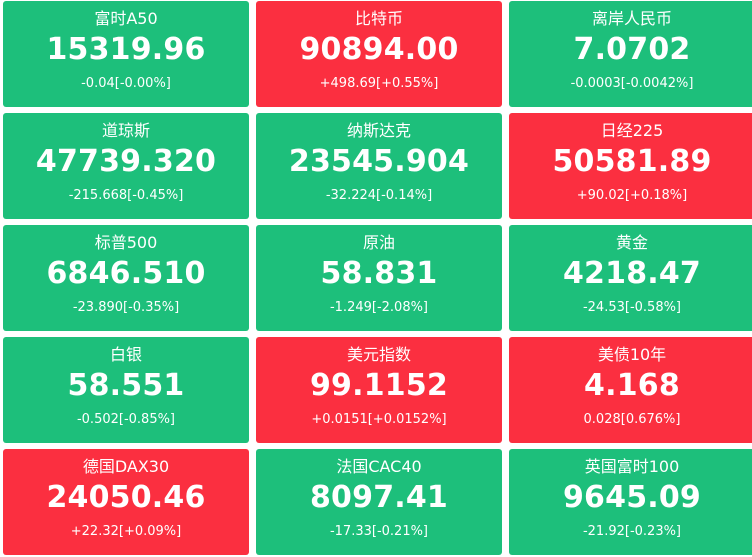 Image resolution: width=752 pixels, height=557 pixels. What do you see at coordinates (126, 83) in the screenshot?
I see `instrument-change: -0.04[-0.00%]` at bounding box center [126, 83].